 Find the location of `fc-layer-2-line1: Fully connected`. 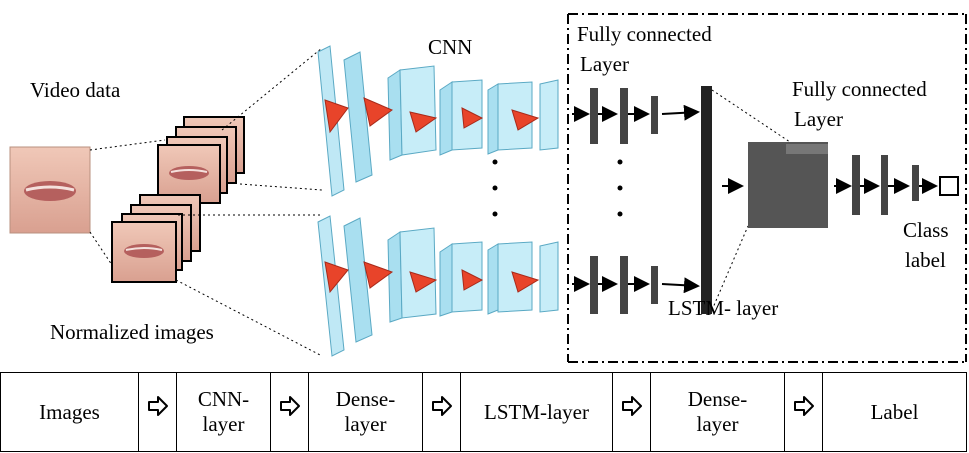

fc-layer-2-line1: Fully connected is located at coordinates (859, 89).